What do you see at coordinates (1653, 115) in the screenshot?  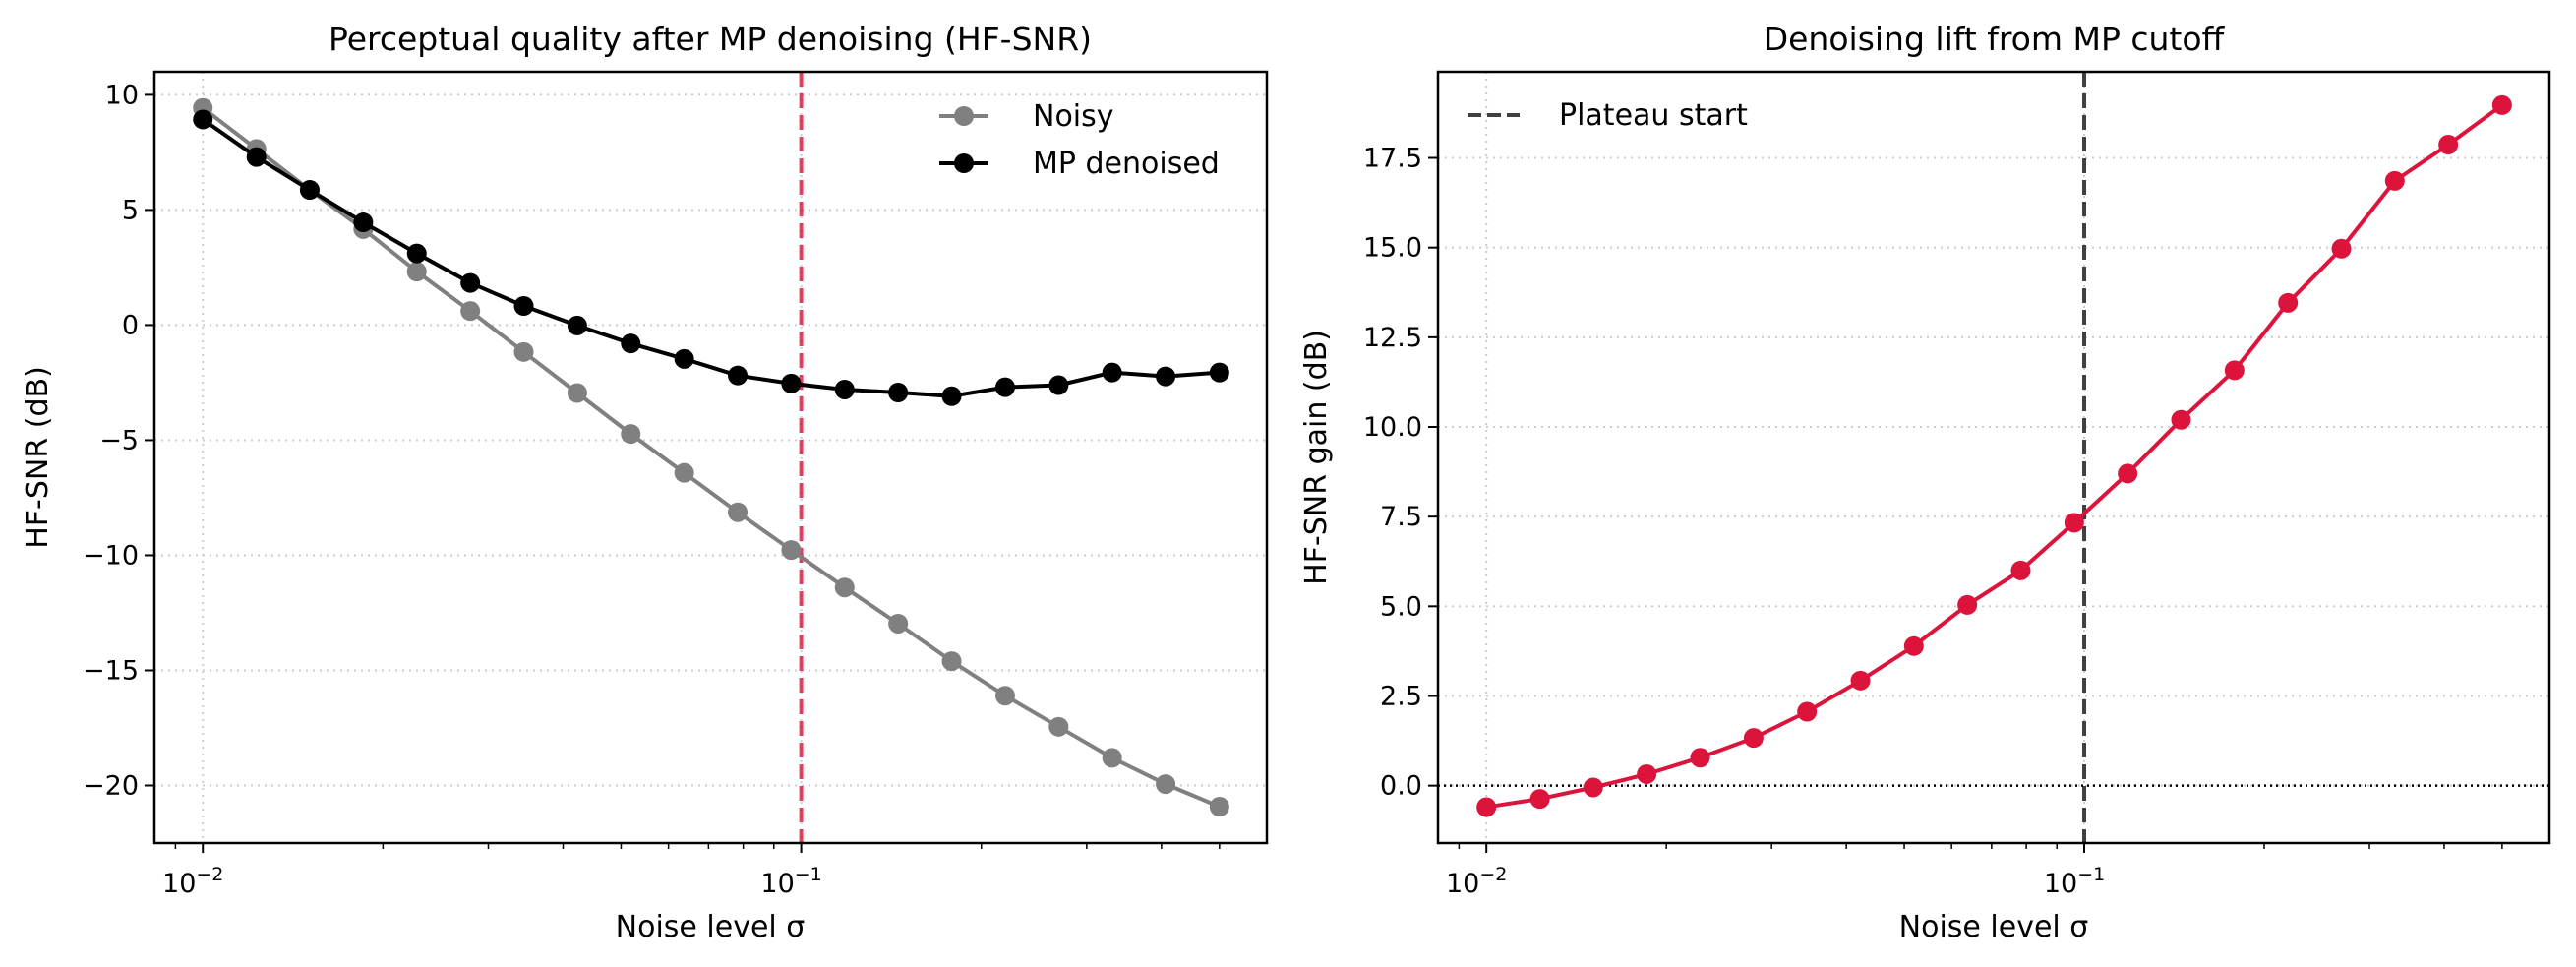 I see `legend-plateau-label: Plateau start` at bounding box center [1653, 115].